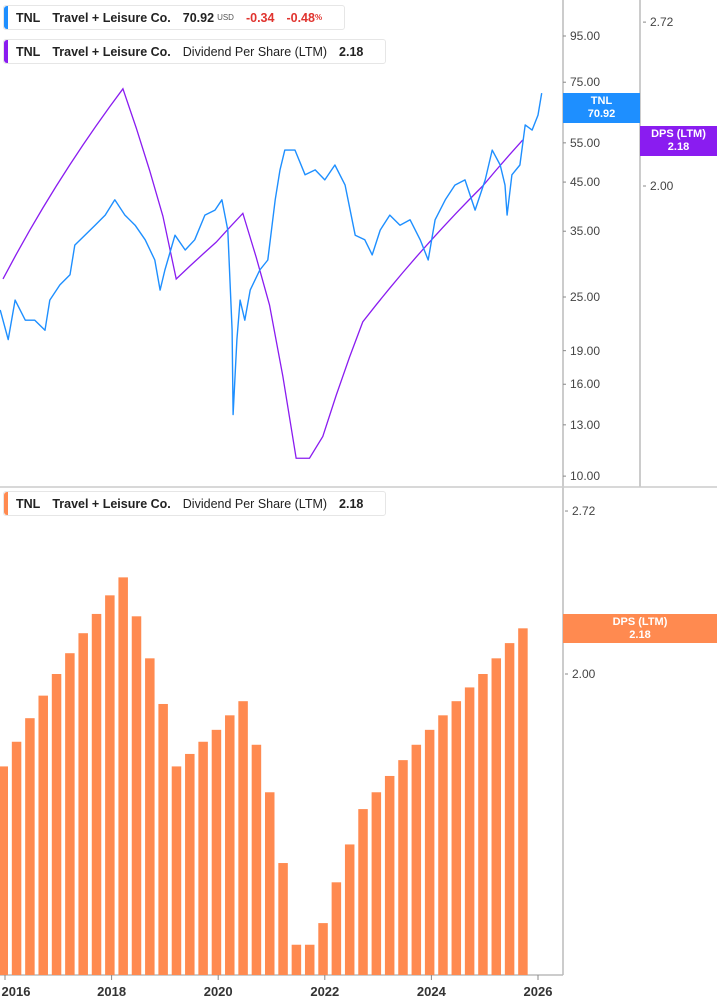  I want to click on price-tag: TNL 70.92, so click(601, 108).